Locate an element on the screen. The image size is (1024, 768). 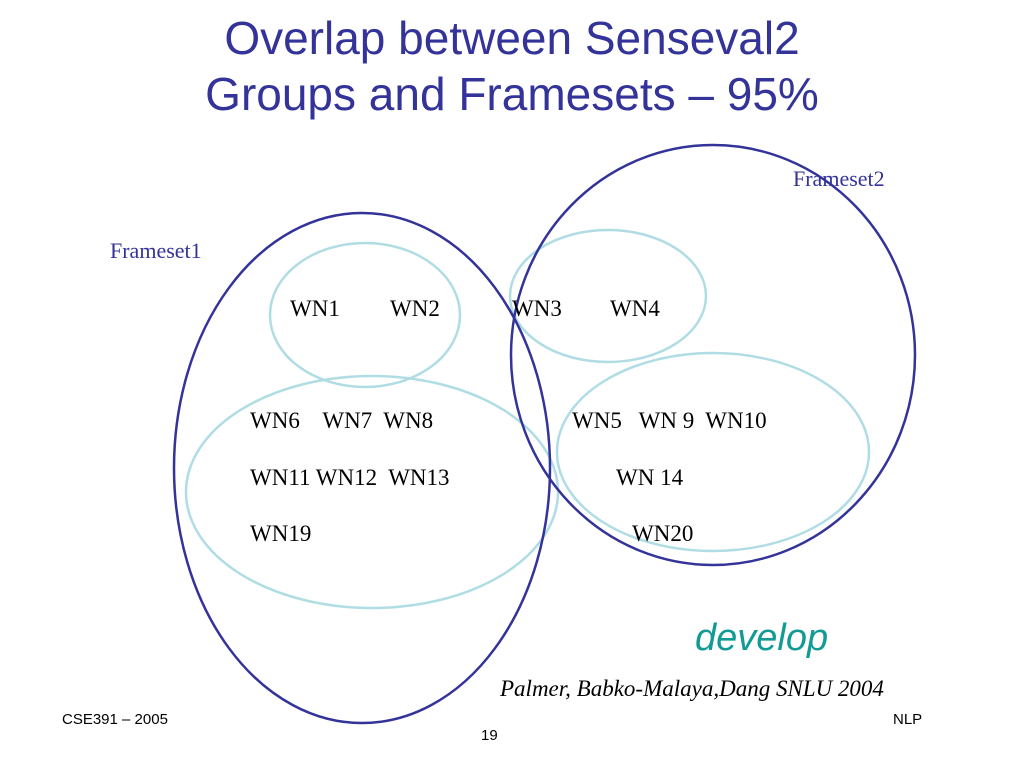
sense-wn3: WN3 is located at coordinates (537, 308).